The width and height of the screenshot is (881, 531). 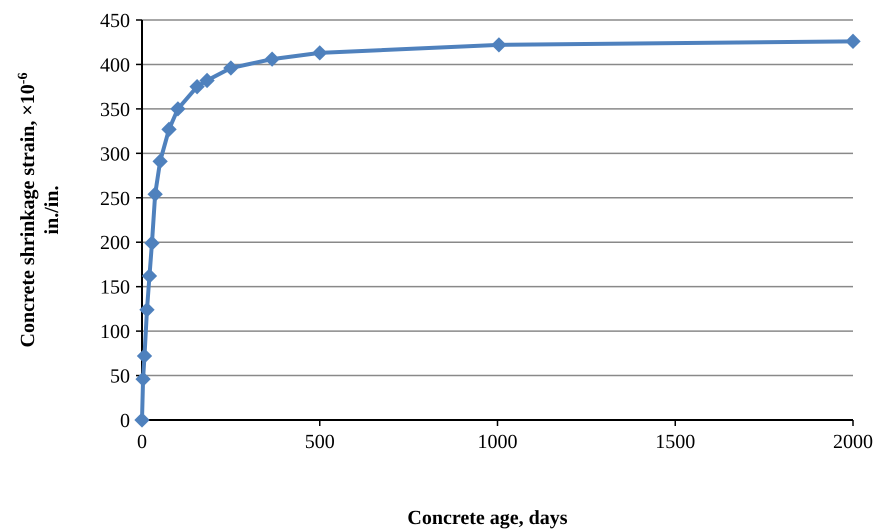 I want to click on x-tick-label: 0, so click(x=142, y=442).